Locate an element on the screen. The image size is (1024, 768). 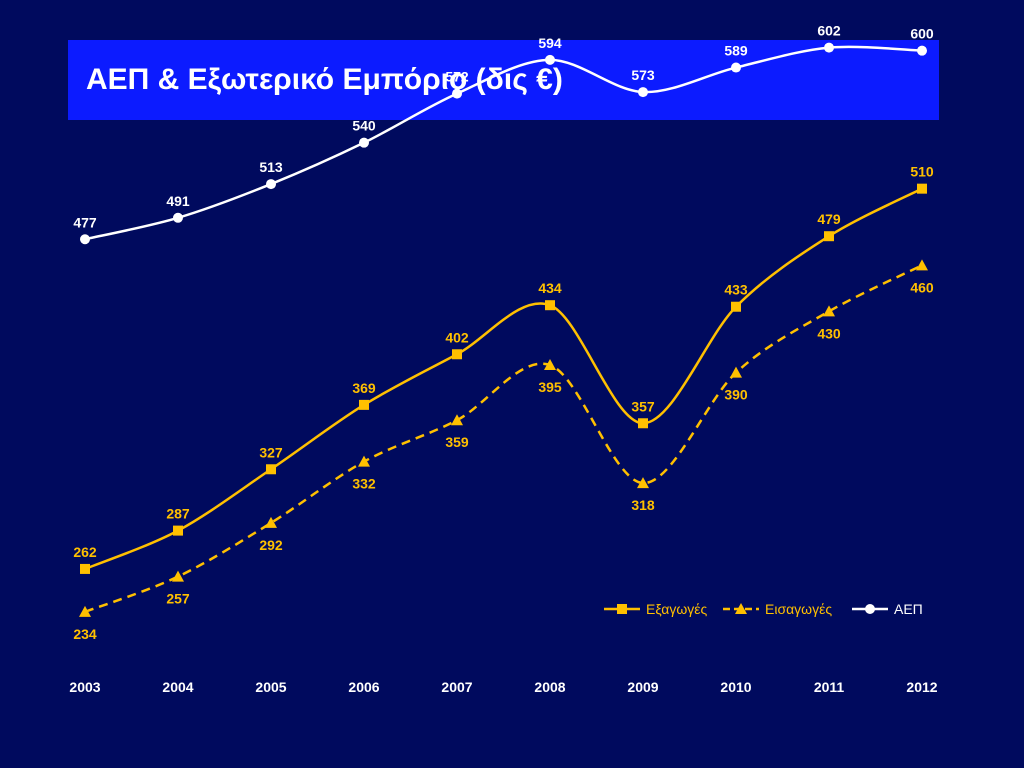
exports-label-2005: 327 is located at coordinates (271, 452).